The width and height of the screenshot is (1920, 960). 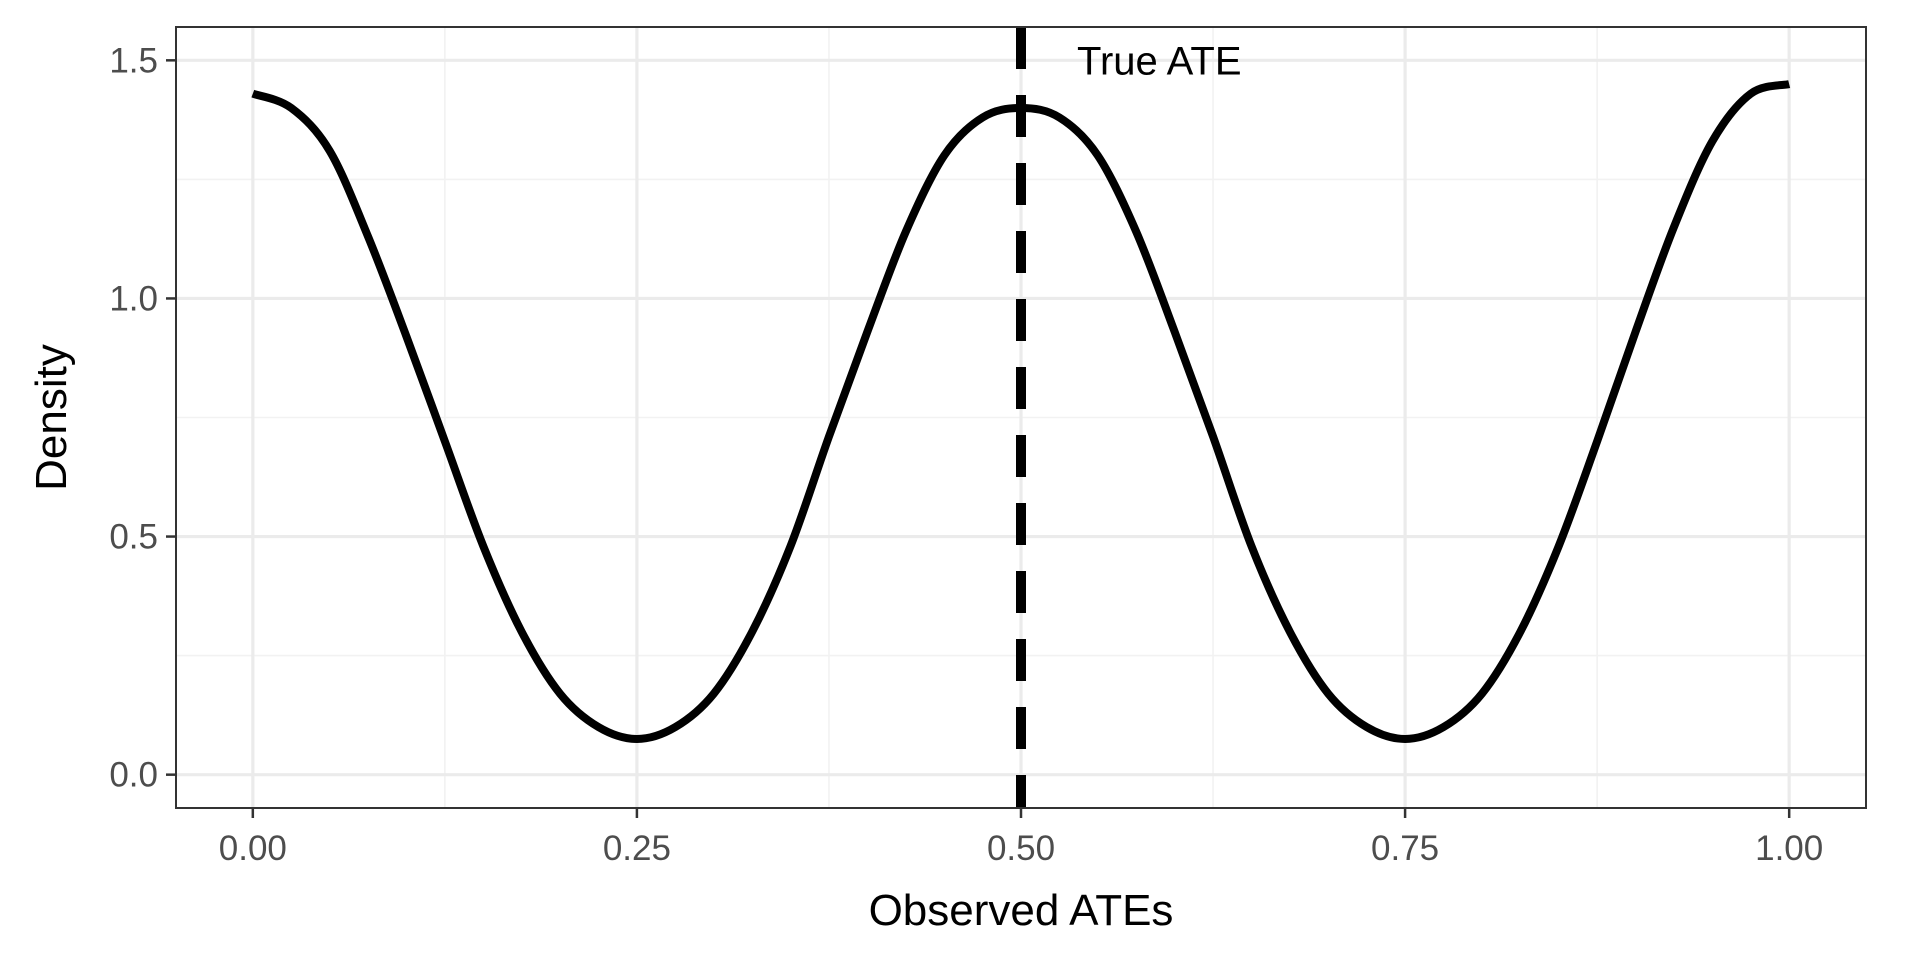 What do you see at coordinates (1021, 848) in the screenshot?
I see `x-tick-label: 0.50` at bounding box center [1021, 848].